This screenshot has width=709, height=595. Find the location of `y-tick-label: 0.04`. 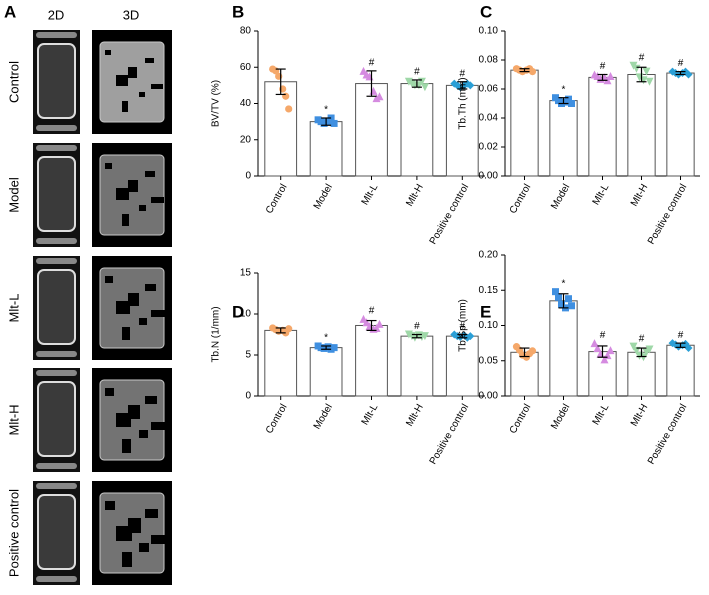

y-tick-label: 0.04 is located at coordinates (489, 118).